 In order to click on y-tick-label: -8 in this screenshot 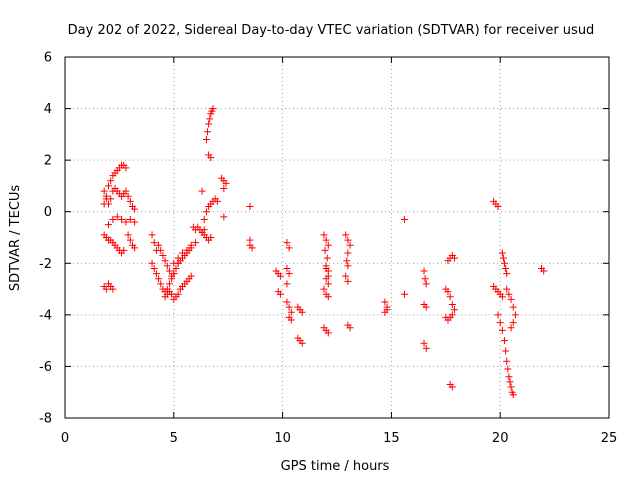, I will do `click(45, 419)`.